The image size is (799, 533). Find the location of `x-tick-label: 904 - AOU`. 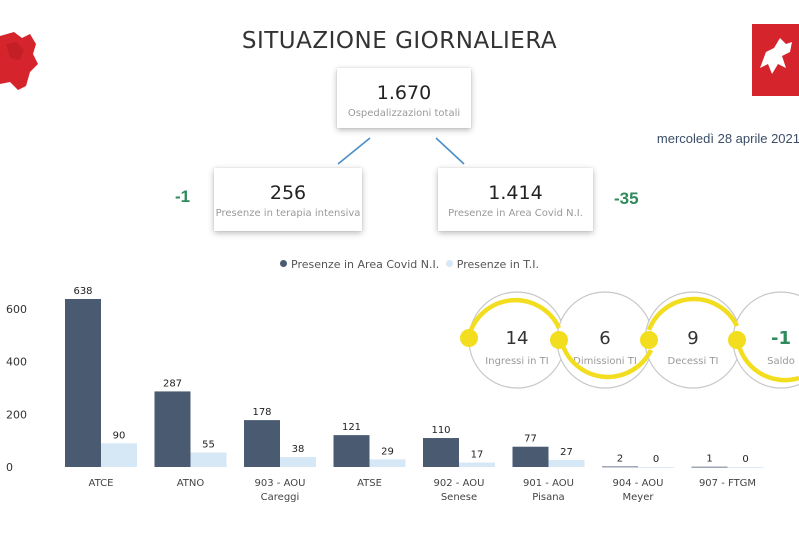

x-tick-label: 904 - AOU is located at coordinates (638, 483).